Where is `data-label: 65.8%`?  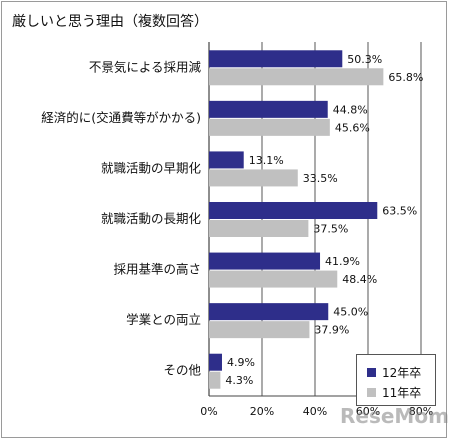
data-label: 65.8% is located at coordinates (405, 77).